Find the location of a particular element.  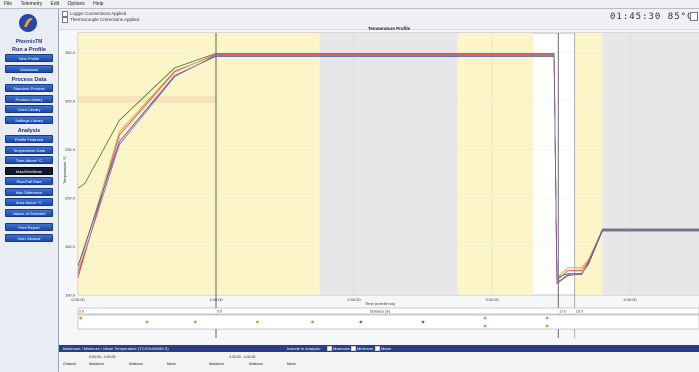

clock-box is located at coordinates (694, 16).